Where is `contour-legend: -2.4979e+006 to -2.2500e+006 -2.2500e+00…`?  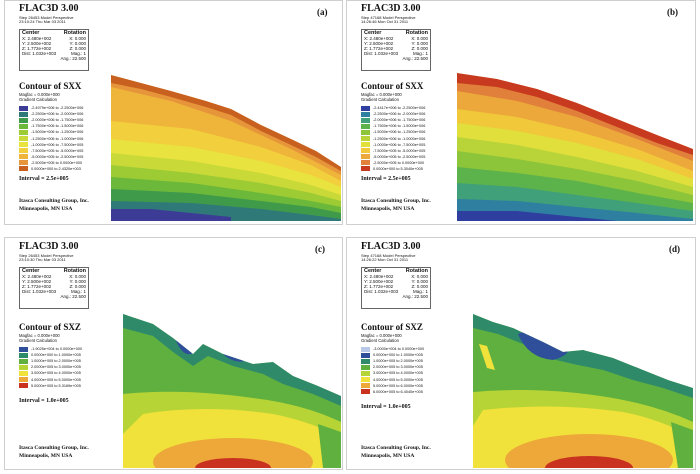
contour-legend: -2.4979e+006 to -2.2500e+006 -2.2500e+00… is located at coordinates (51, 138).